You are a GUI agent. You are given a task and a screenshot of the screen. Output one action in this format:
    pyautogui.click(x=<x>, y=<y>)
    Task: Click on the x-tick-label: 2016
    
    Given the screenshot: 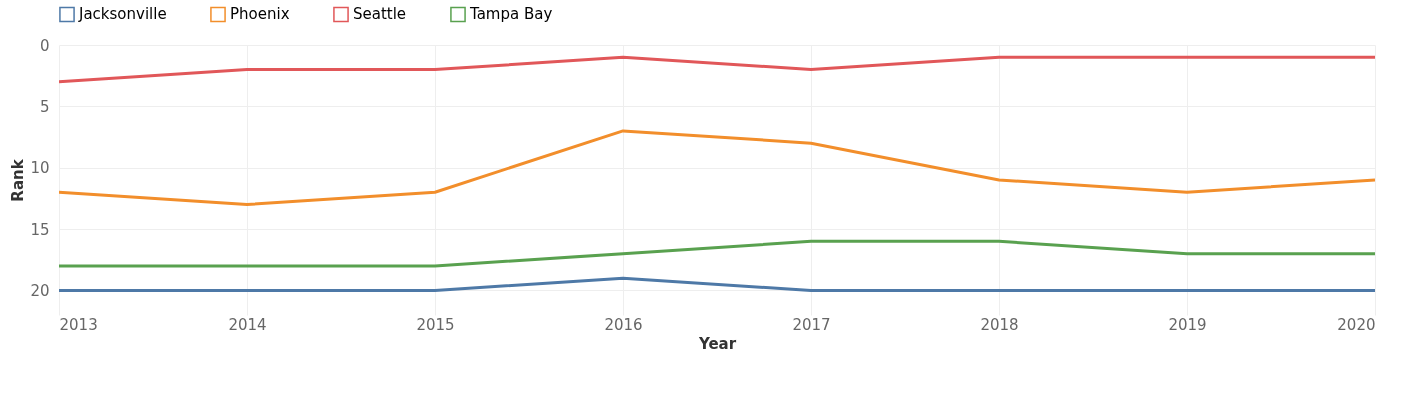 What is the action you would take?
    pyautogui.click(x=623, y=324)
    